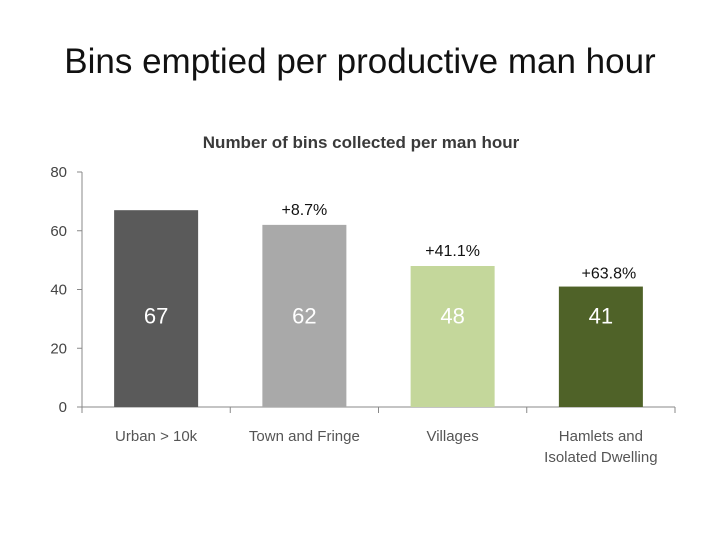 Image resolution: width=720 pixels, height=540 pixels. What do you see at coordinates (361, 142) in the screenshot?
I see `chart-title: Number of bins collected per man hour` at bounding box center [361, 142].